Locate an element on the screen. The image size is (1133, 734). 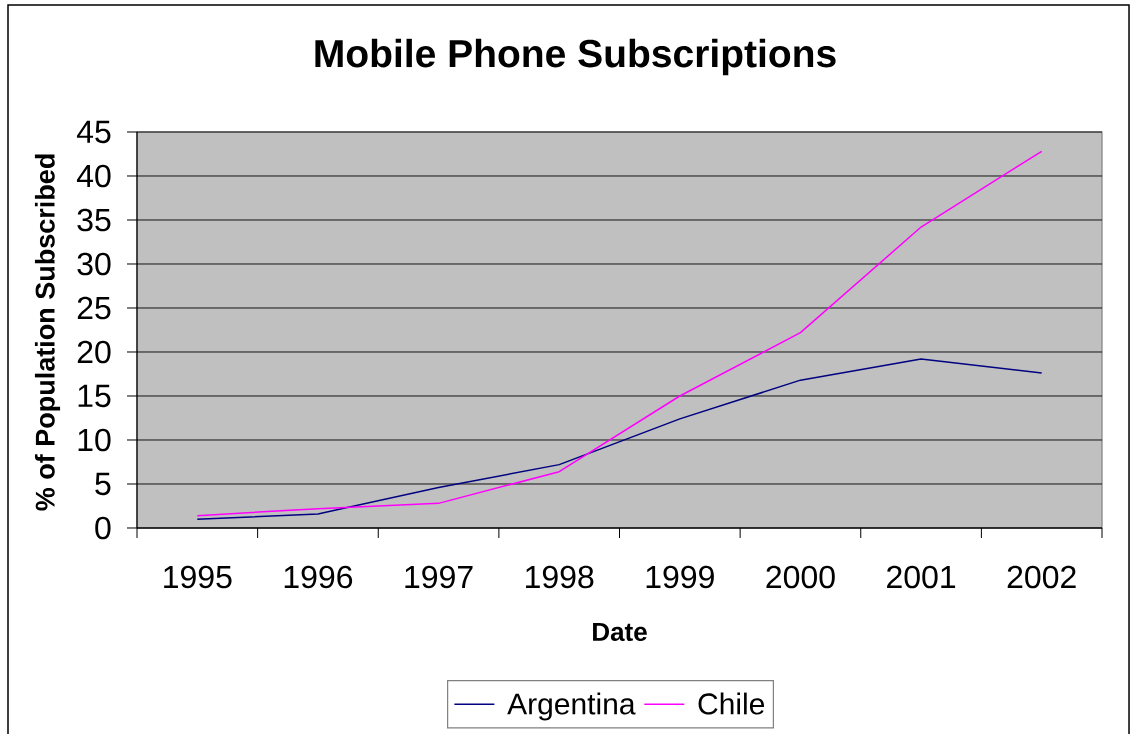
legend-label: Chile is located at coordinates (731, 703).